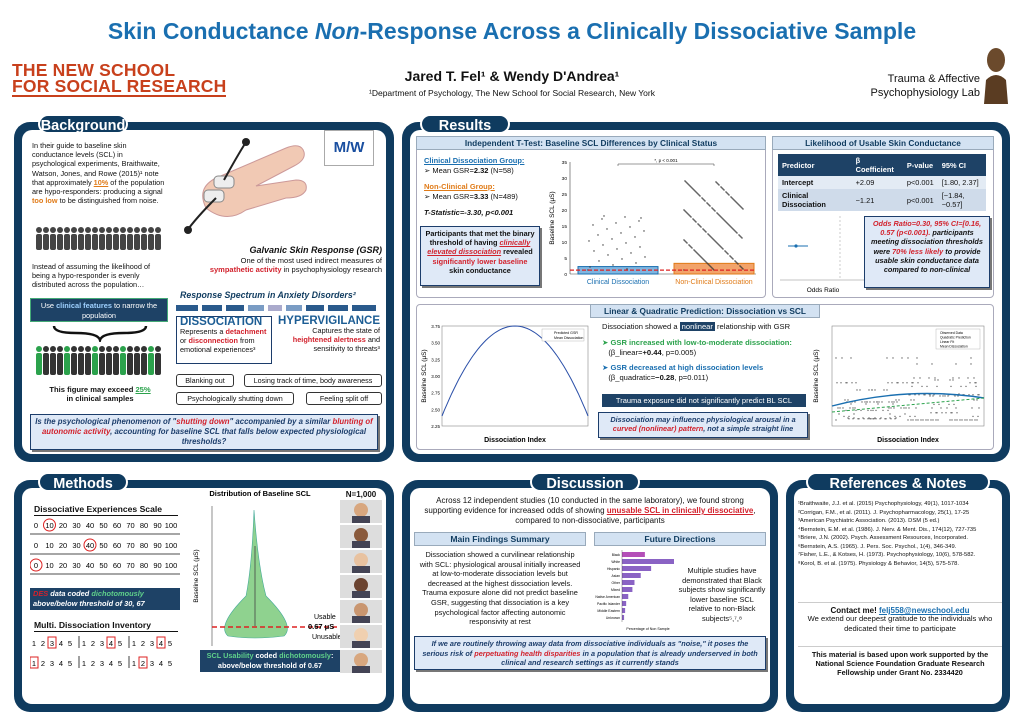 The height and width of the screenshot is (724, 1024). What do you see at coordinates (951, 333) in the screenshot?
I see `legend-entry: Observed Data` at bounding box center [951, 333].